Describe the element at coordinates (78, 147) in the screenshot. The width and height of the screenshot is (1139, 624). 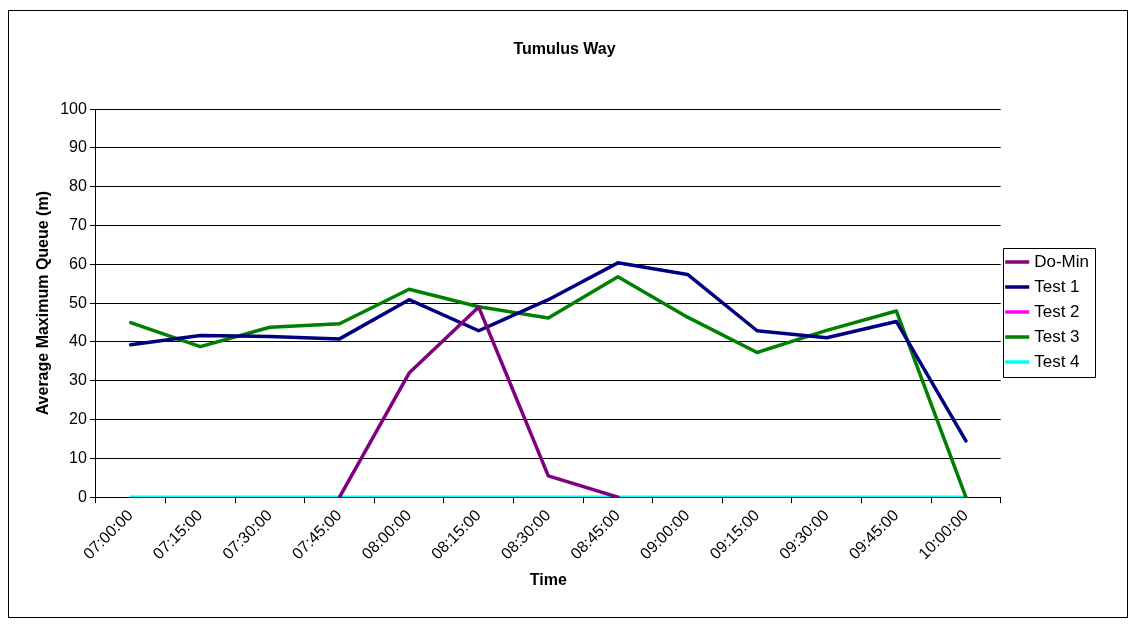
I see `y-tick-label: 90` at that location.